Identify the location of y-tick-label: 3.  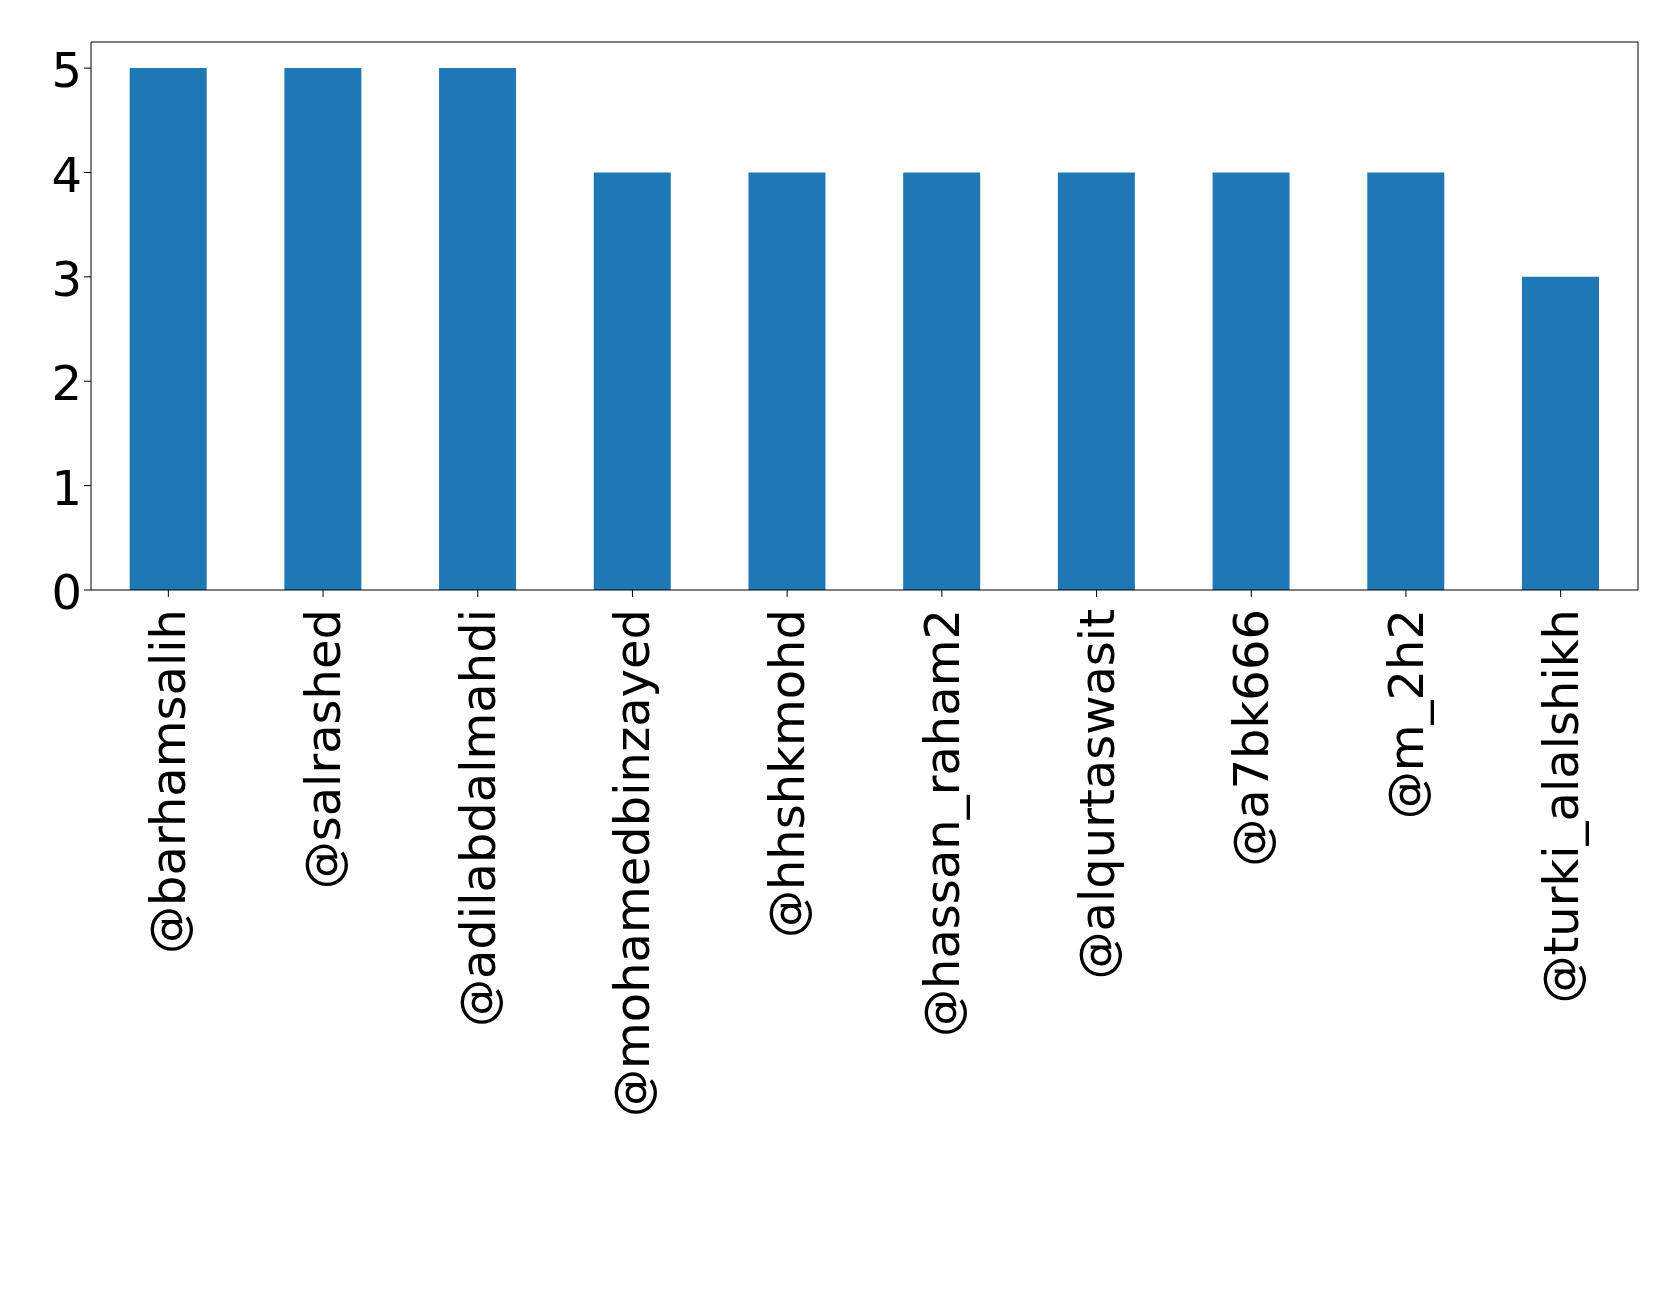
(66, 278).